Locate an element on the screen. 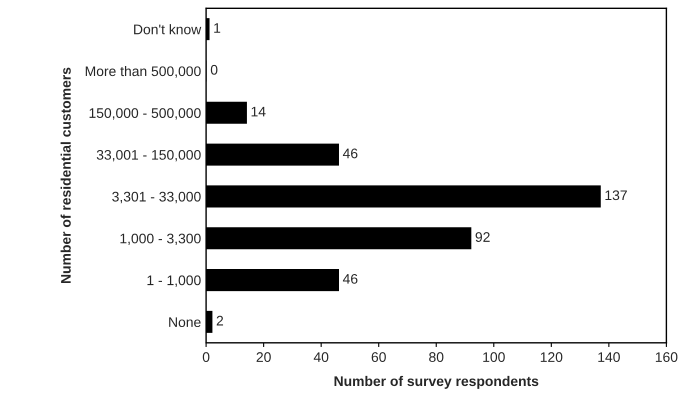  y-tick-label: 1 - 1,000 is located at coordinates (174, 281).